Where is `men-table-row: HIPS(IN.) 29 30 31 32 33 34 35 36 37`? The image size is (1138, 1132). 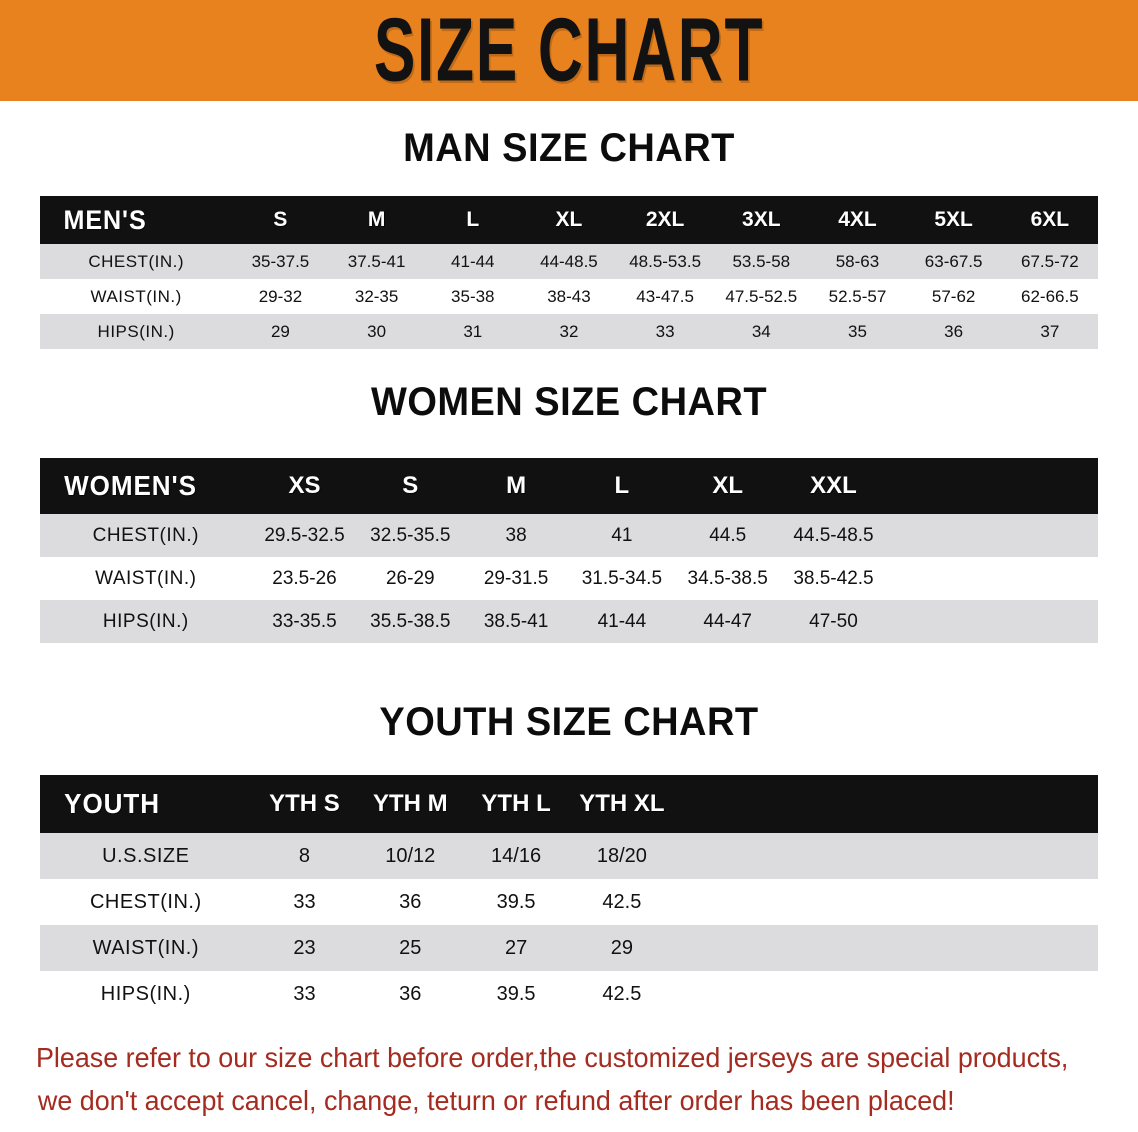
men-table-row: HIPS(IN.) 29 30 31 32 33 34 35 36 37 is located at coordinates (569, 331).